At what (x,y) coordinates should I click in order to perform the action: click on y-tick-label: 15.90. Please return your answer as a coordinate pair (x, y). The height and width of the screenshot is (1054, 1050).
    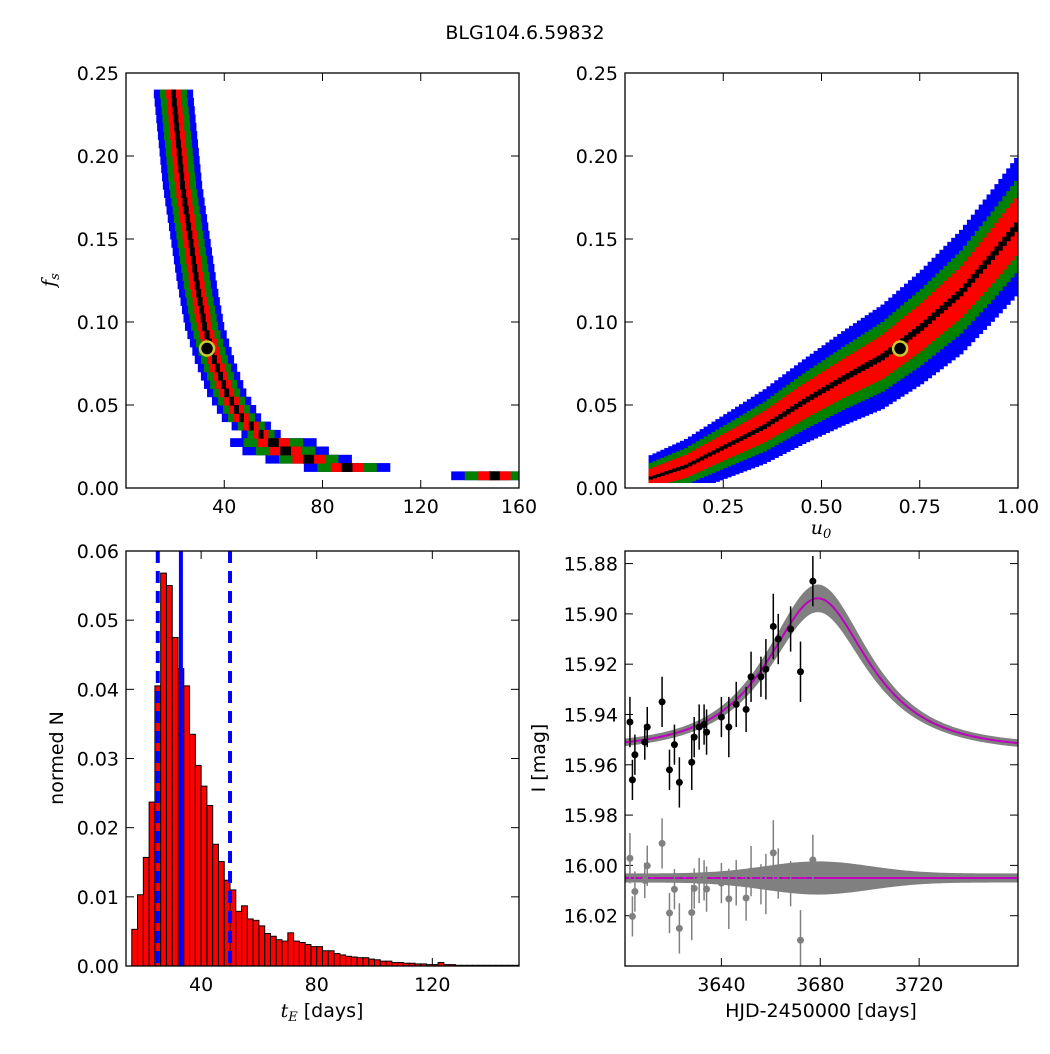
    Looking at the image, I should click on (591, 615).